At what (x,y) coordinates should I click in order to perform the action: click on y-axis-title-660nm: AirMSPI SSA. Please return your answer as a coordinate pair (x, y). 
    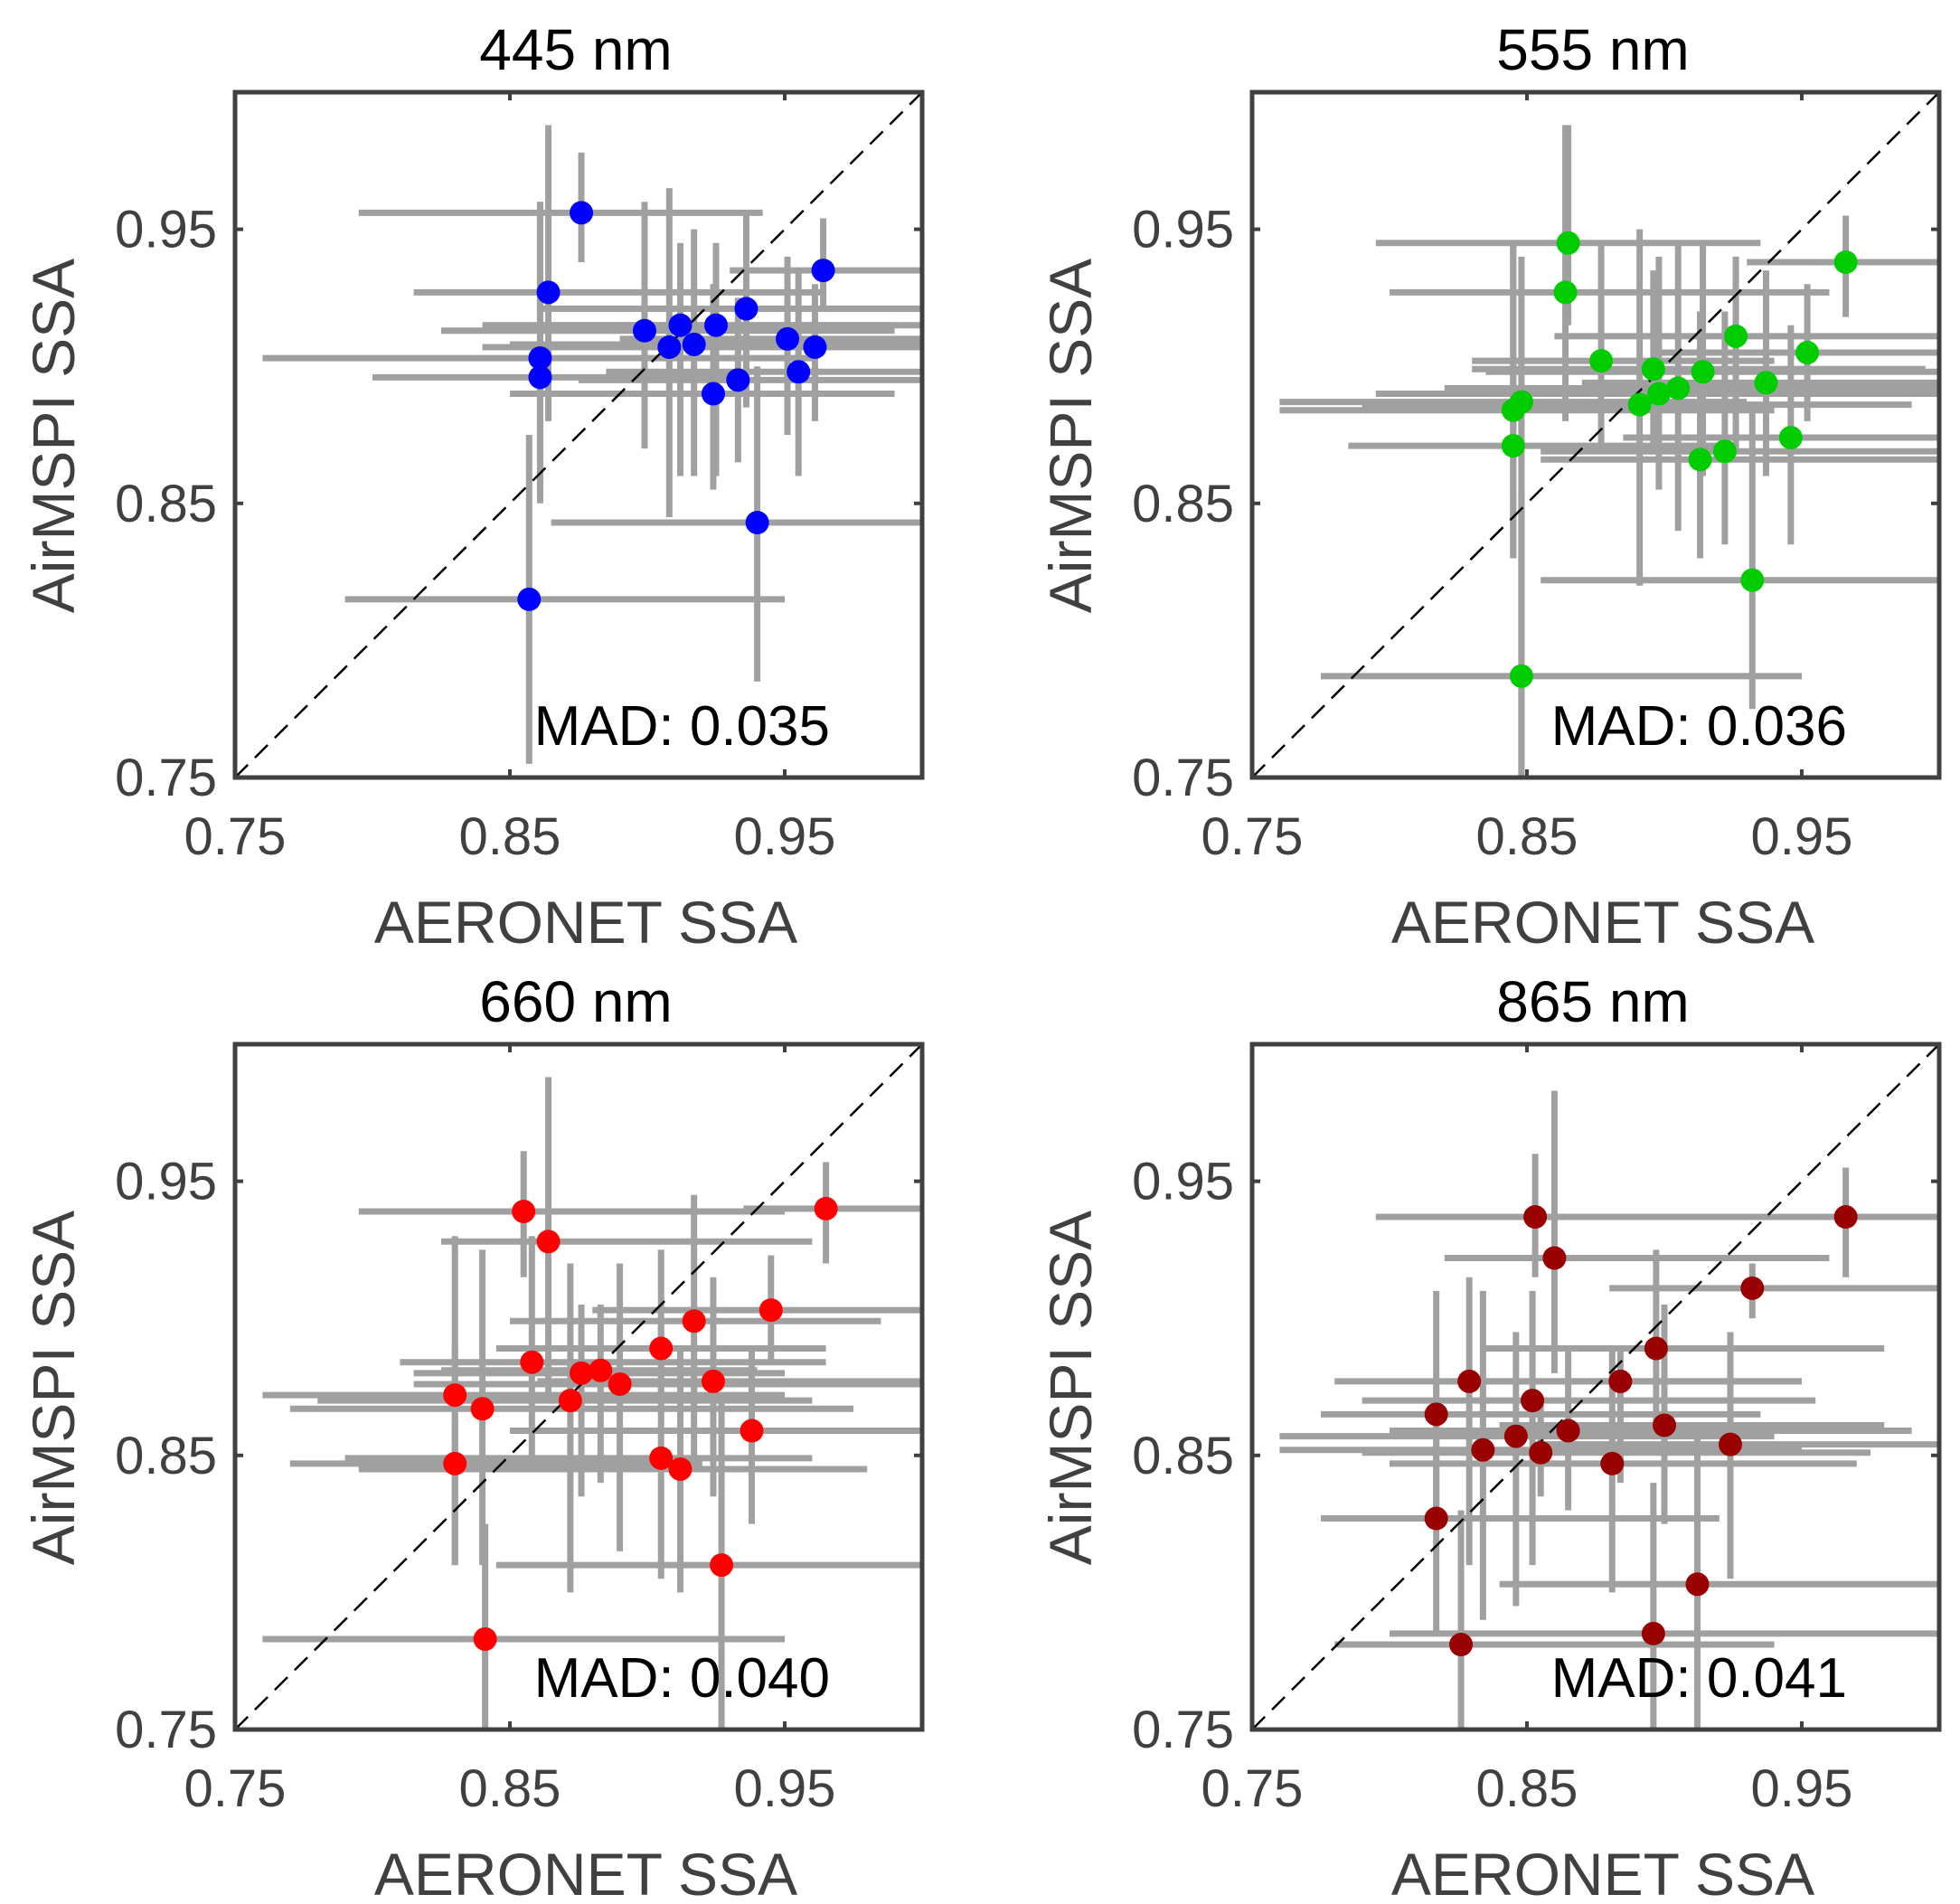
    Looking at the image, I should click on (53, 1388).